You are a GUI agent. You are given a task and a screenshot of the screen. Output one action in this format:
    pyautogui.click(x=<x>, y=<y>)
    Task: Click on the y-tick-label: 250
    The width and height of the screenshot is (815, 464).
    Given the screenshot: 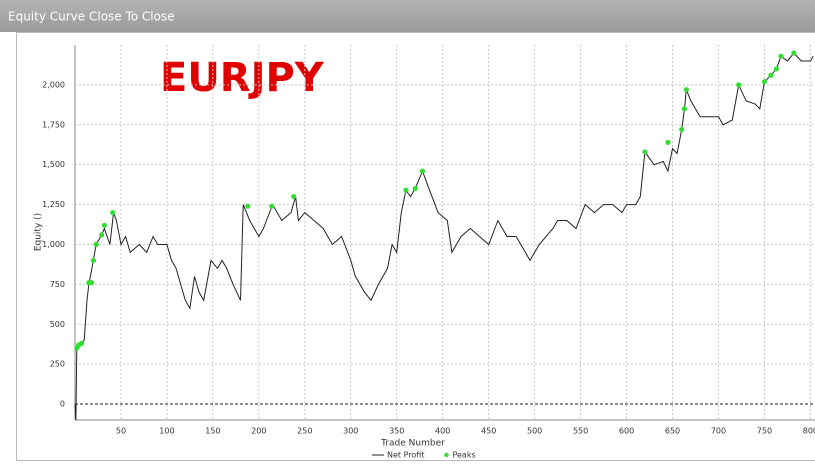 What is the action you would take?
    pyautogui.click(x=57, y=364)
    